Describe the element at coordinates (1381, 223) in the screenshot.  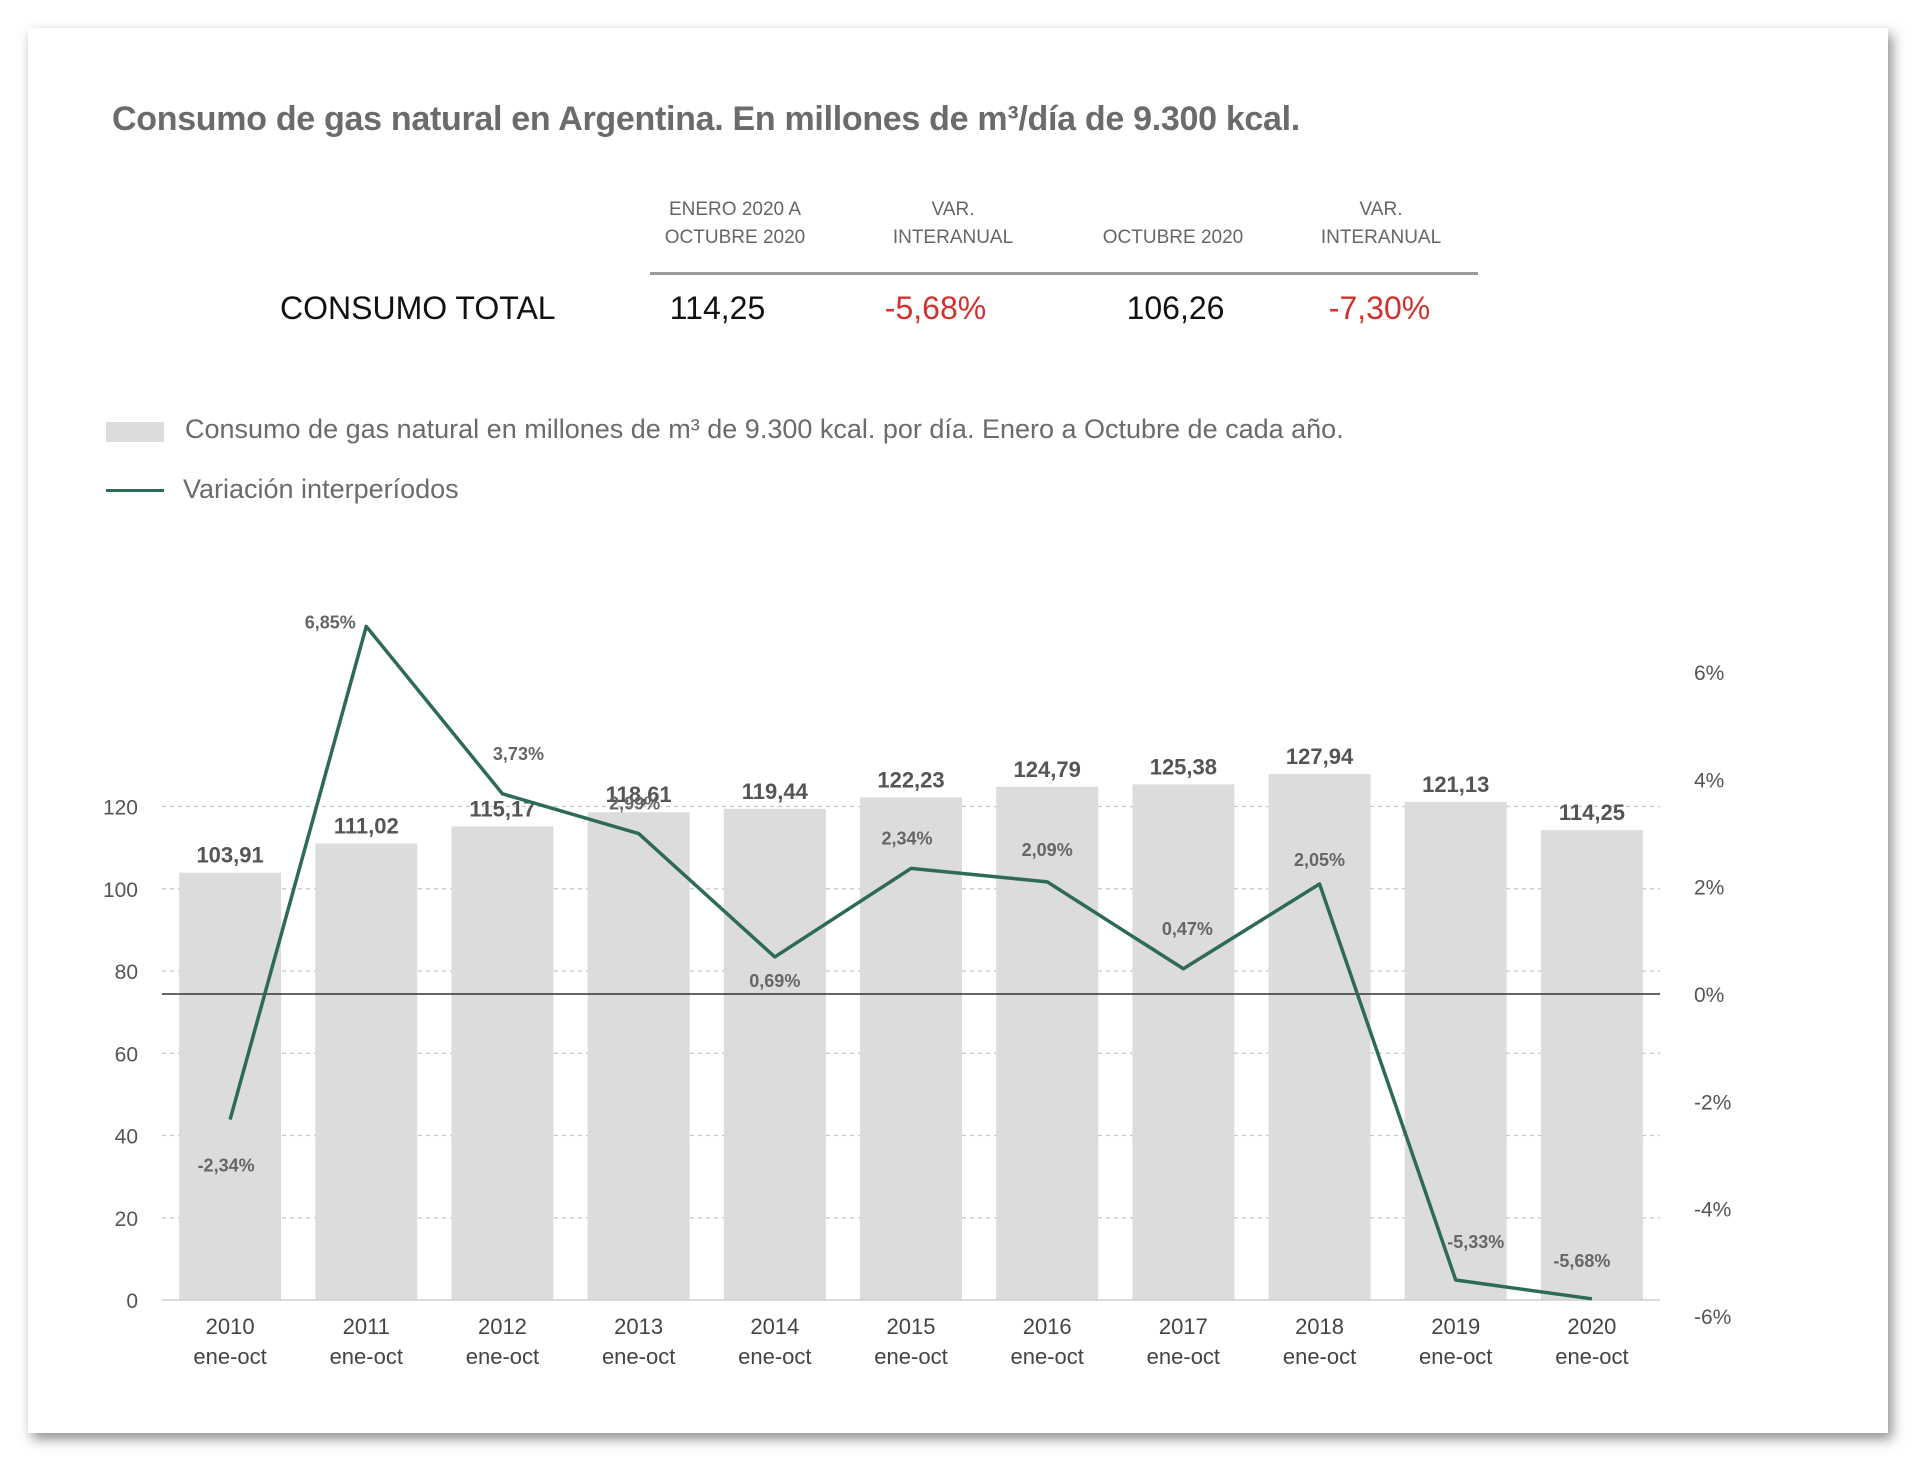
I see `summary-header-var-2: VAR. INTERANUAL` at that location.